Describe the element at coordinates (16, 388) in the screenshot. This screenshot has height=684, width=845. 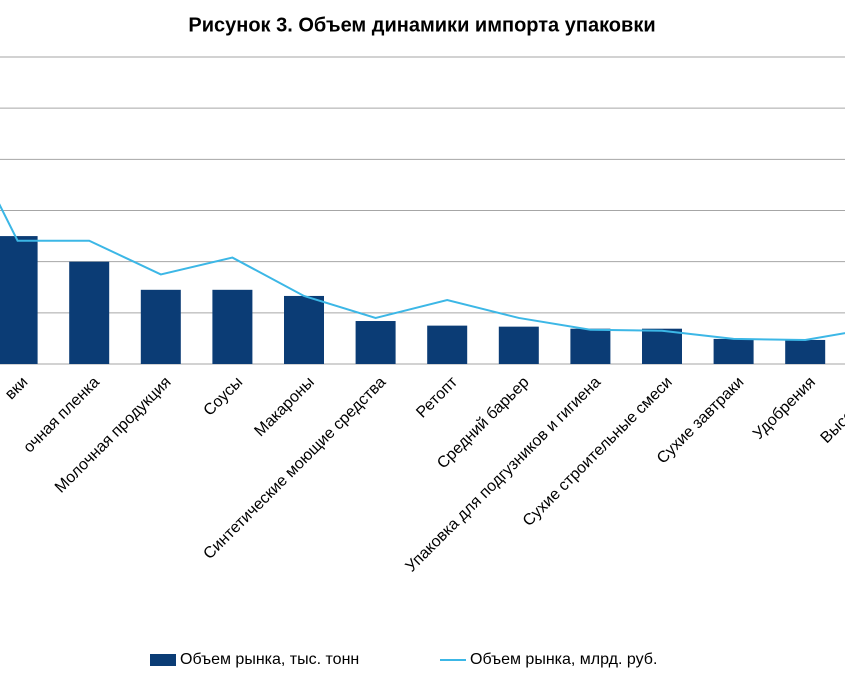
I see `x-tick-label: вки` at that location.